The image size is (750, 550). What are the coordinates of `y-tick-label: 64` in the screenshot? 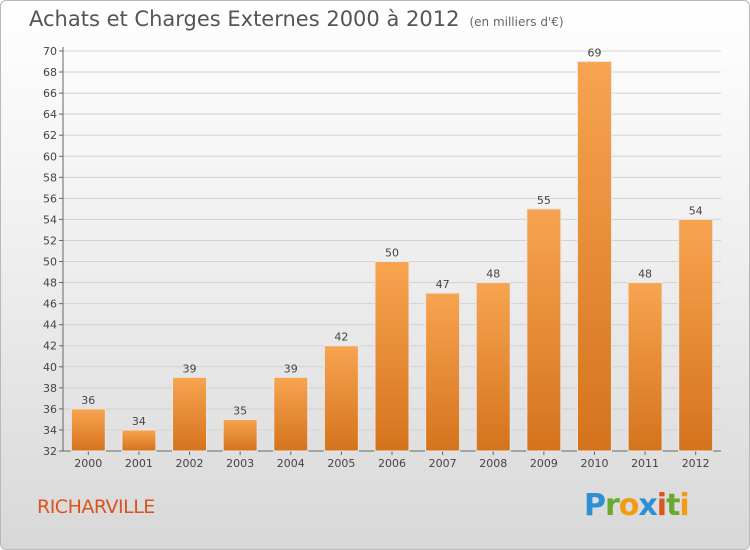 It's located at (50, 114).